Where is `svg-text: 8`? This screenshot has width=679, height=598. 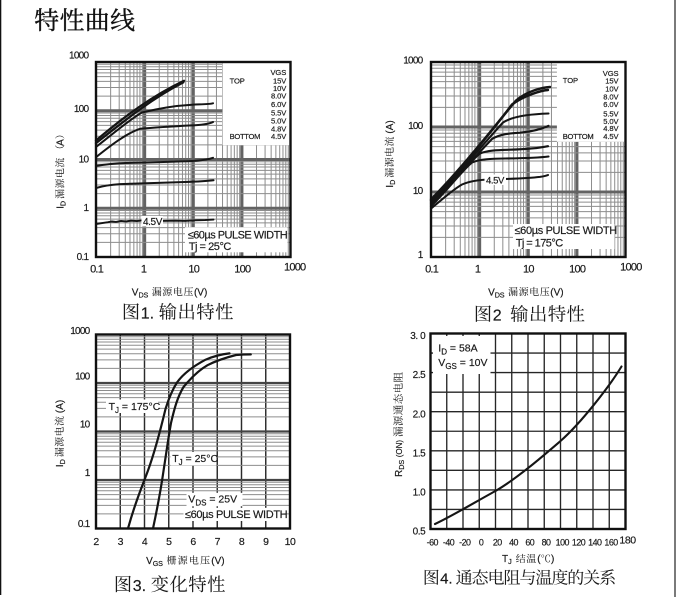 svg-text: 8 is located at coordinates (242, 542).